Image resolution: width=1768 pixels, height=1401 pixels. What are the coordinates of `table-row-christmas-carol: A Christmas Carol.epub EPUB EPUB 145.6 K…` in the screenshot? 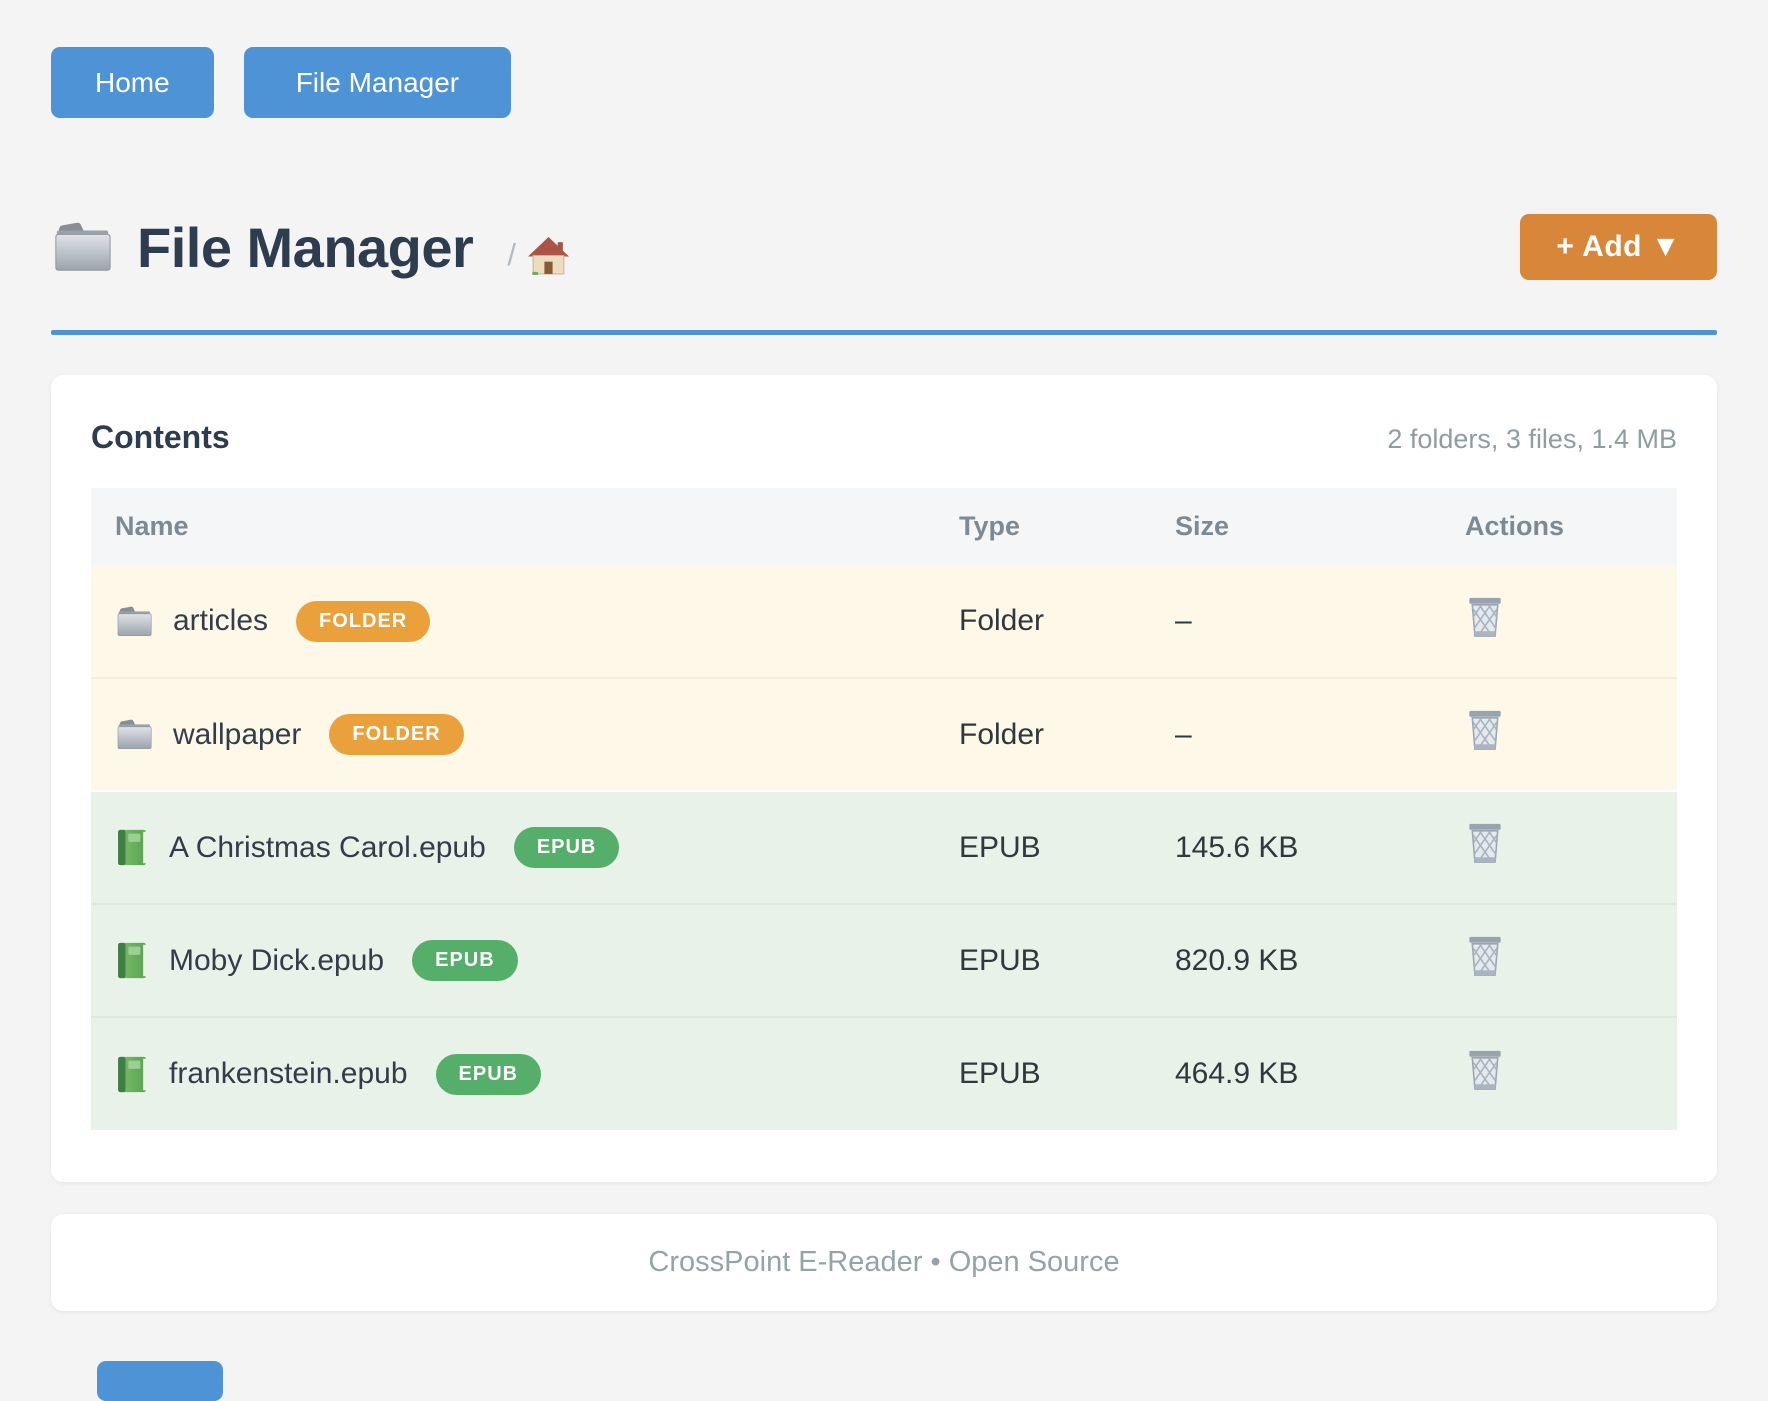 It's located at (884, 847).